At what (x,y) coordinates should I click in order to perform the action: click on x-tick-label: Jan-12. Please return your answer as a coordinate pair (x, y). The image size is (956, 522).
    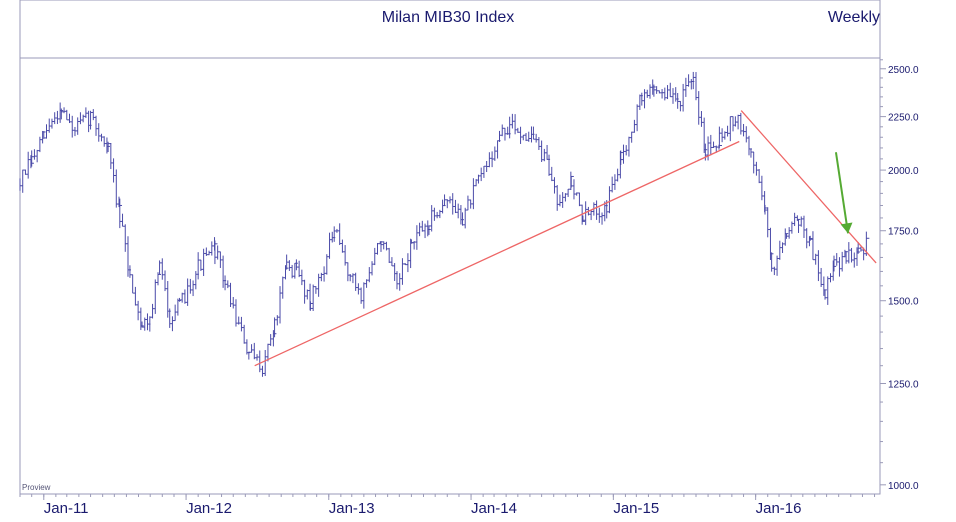
    Looking at the image, I should click on (209, 508).